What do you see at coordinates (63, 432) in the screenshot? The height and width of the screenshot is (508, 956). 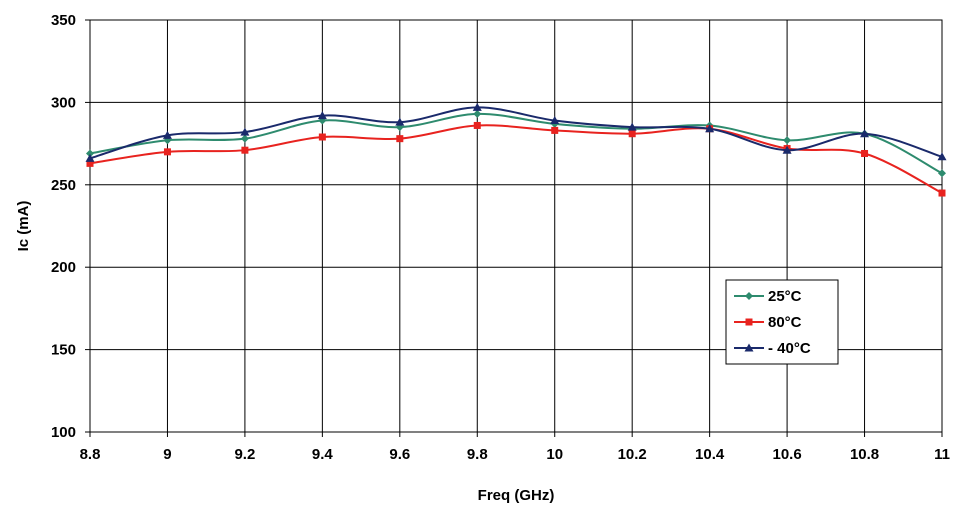 I see `y-tick-label: 100` at bounding box center [63, 432].